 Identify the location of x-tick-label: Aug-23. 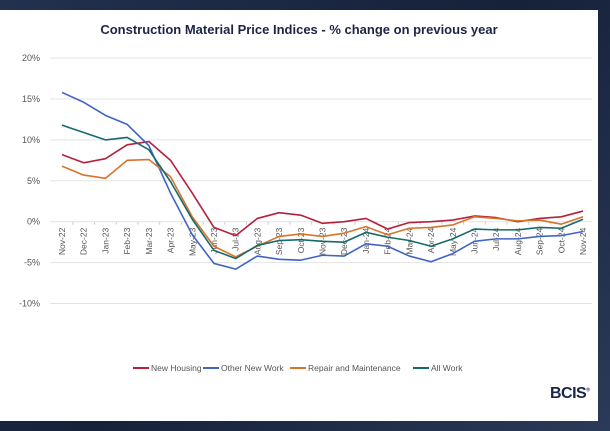
(257, 241).